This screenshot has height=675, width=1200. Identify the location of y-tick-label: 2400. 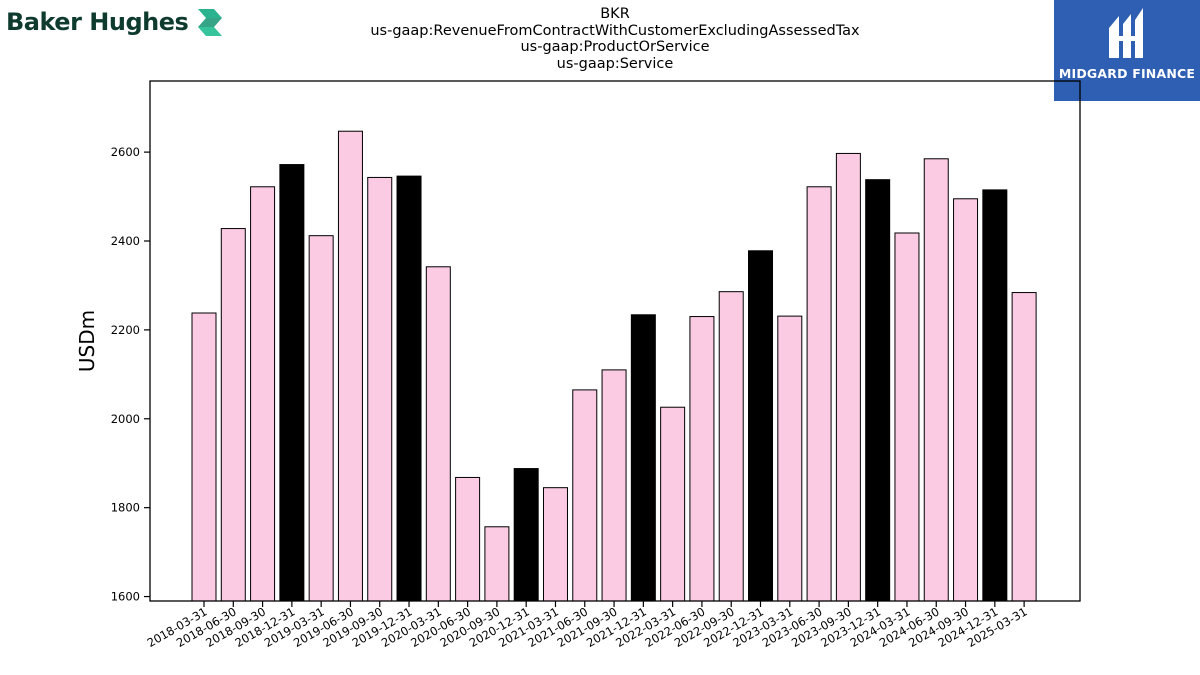
(125, 241).